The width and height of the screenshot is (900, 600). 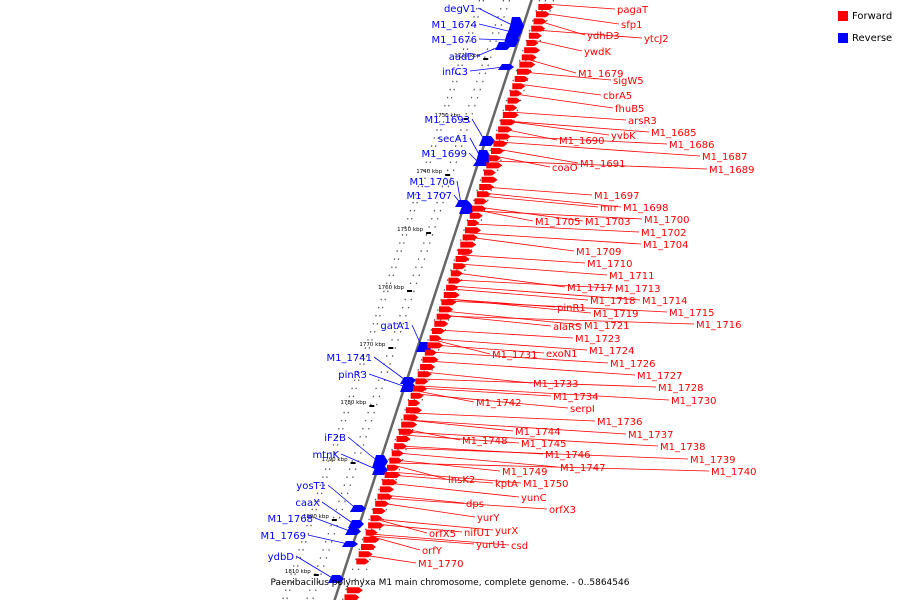 I want to click on forward-gene-label: M1_1702, so click(x=663, y=233).